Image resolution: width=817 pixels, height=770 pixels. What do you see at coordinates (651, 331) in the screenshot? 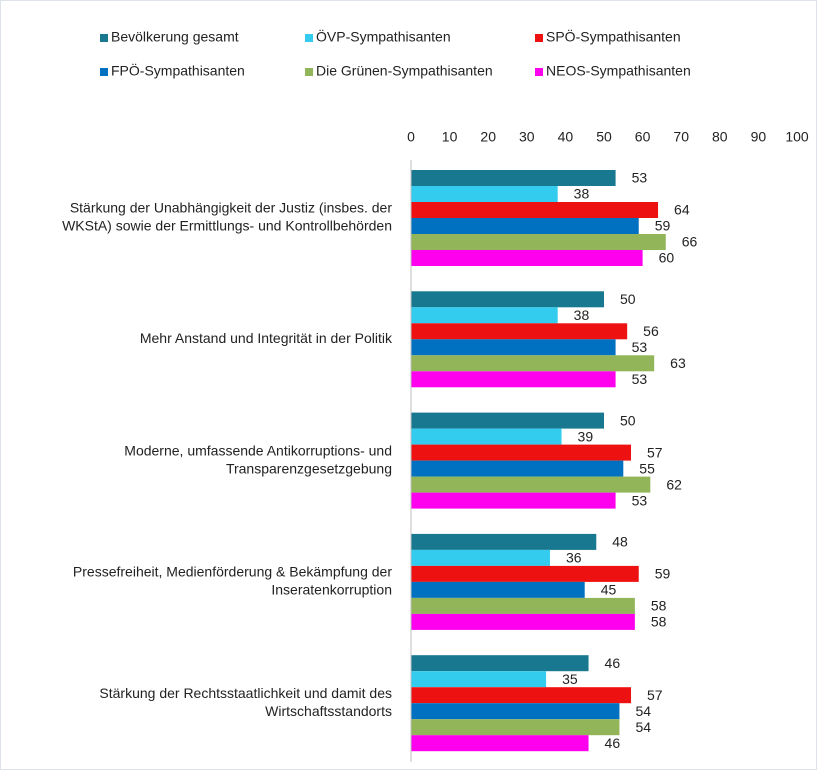
I see `value-label: 56` at bounding box center [651, 331].